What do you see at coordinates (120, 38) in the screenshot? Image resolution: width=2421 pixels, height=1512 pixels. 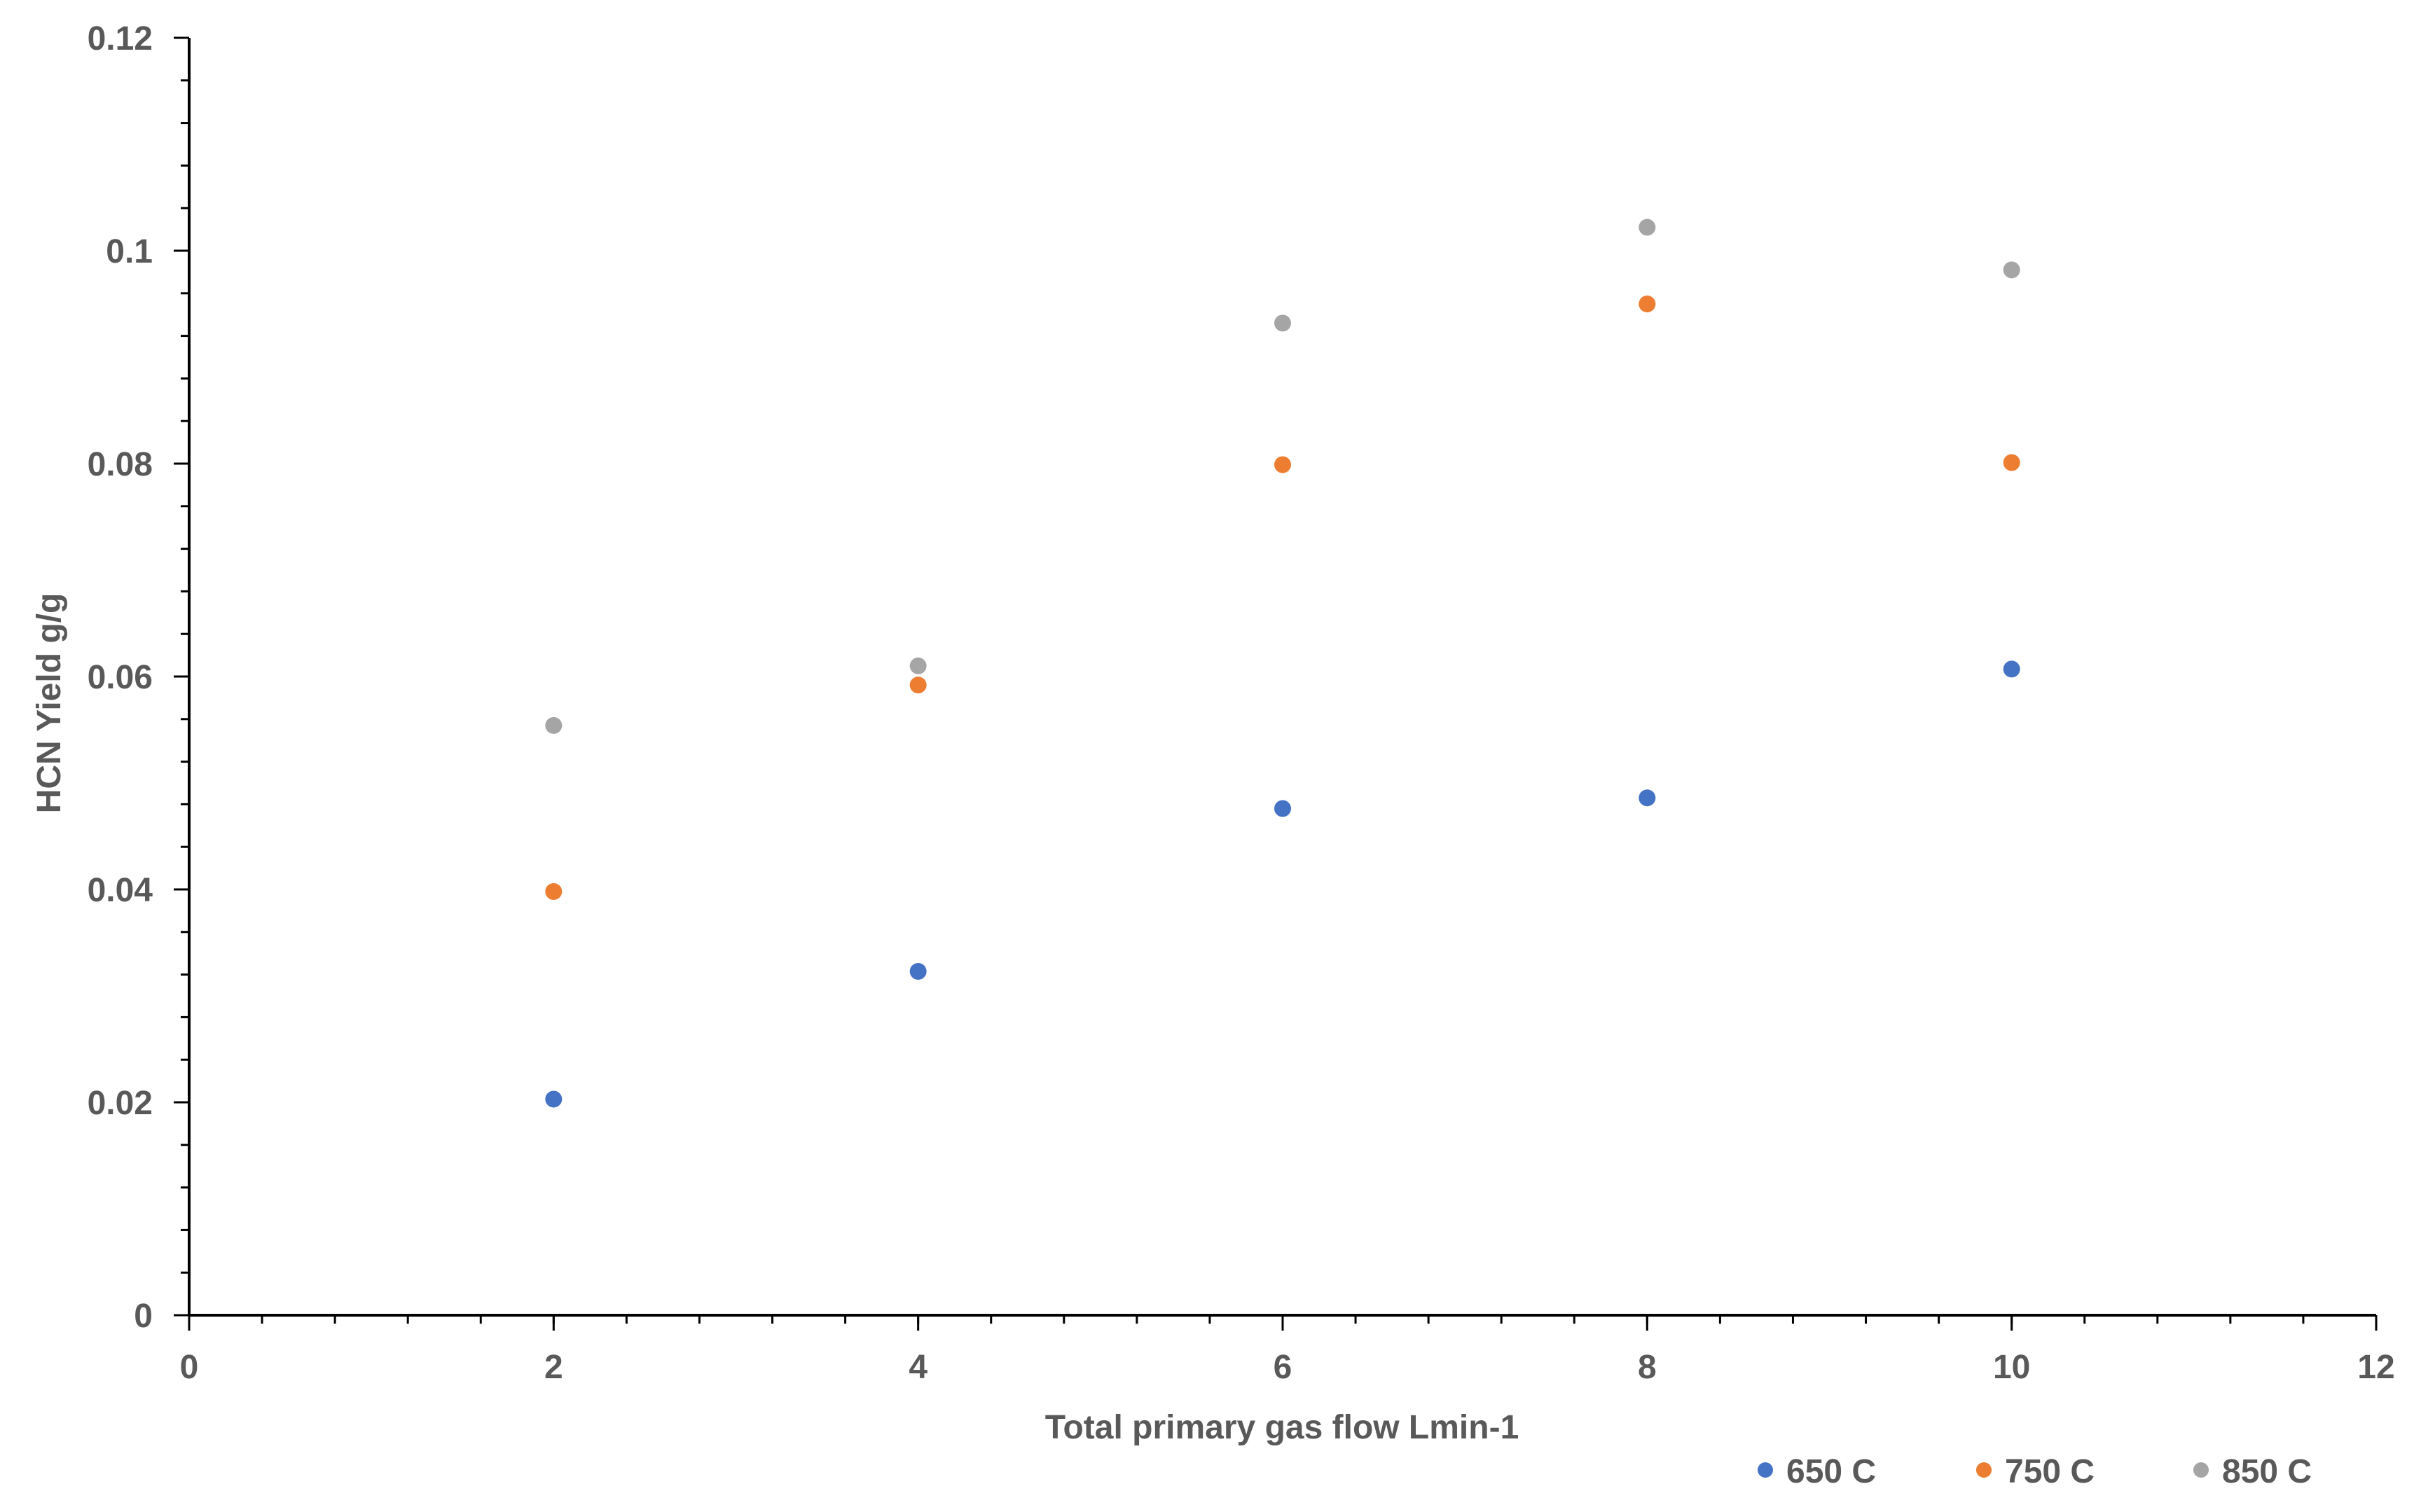 I see `y-tick-label: 0.12` at bounding box center [120, 38].